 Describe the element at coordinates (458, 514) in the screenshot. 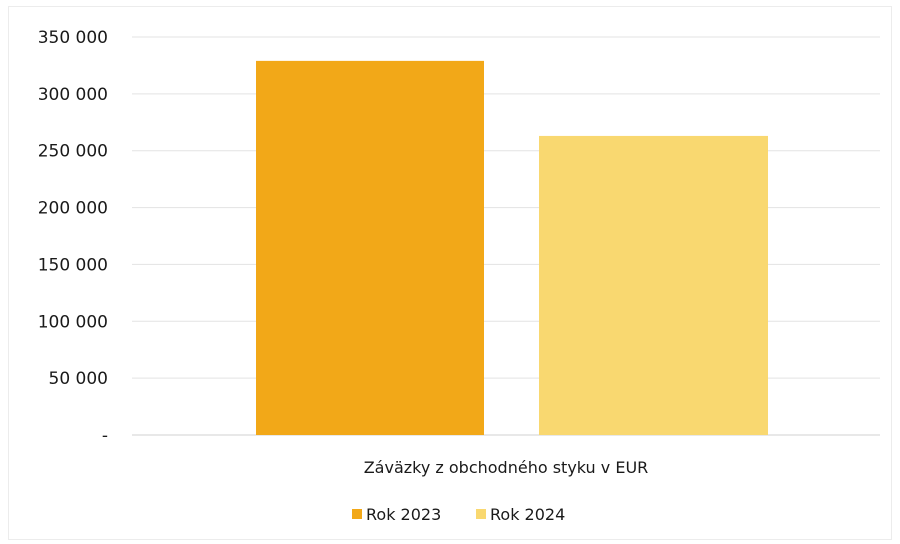

I see `legend: Rok 2023 Rok 2024` at that location.